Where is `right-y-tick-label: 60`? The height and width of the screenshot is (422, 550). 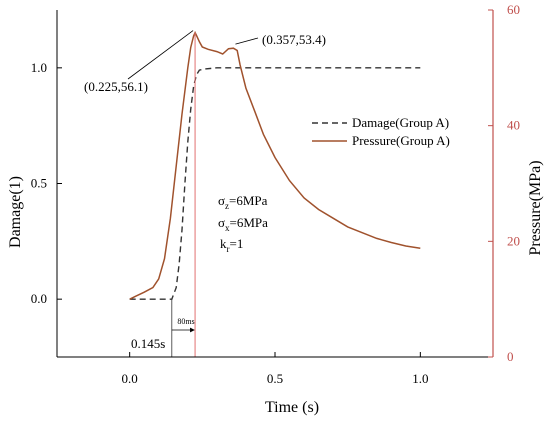 right-y-tick-label: 60 is located at coordinates (513, 9).